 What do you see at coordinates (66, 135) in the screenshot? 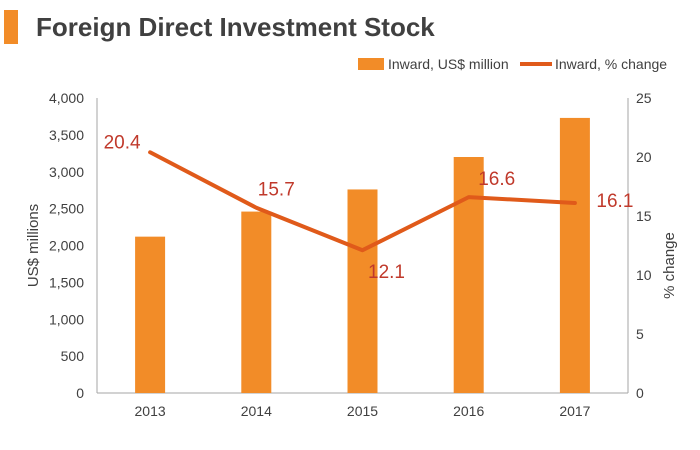
I see `y-tick-label: 3,500` at bounding box center [66, 135].